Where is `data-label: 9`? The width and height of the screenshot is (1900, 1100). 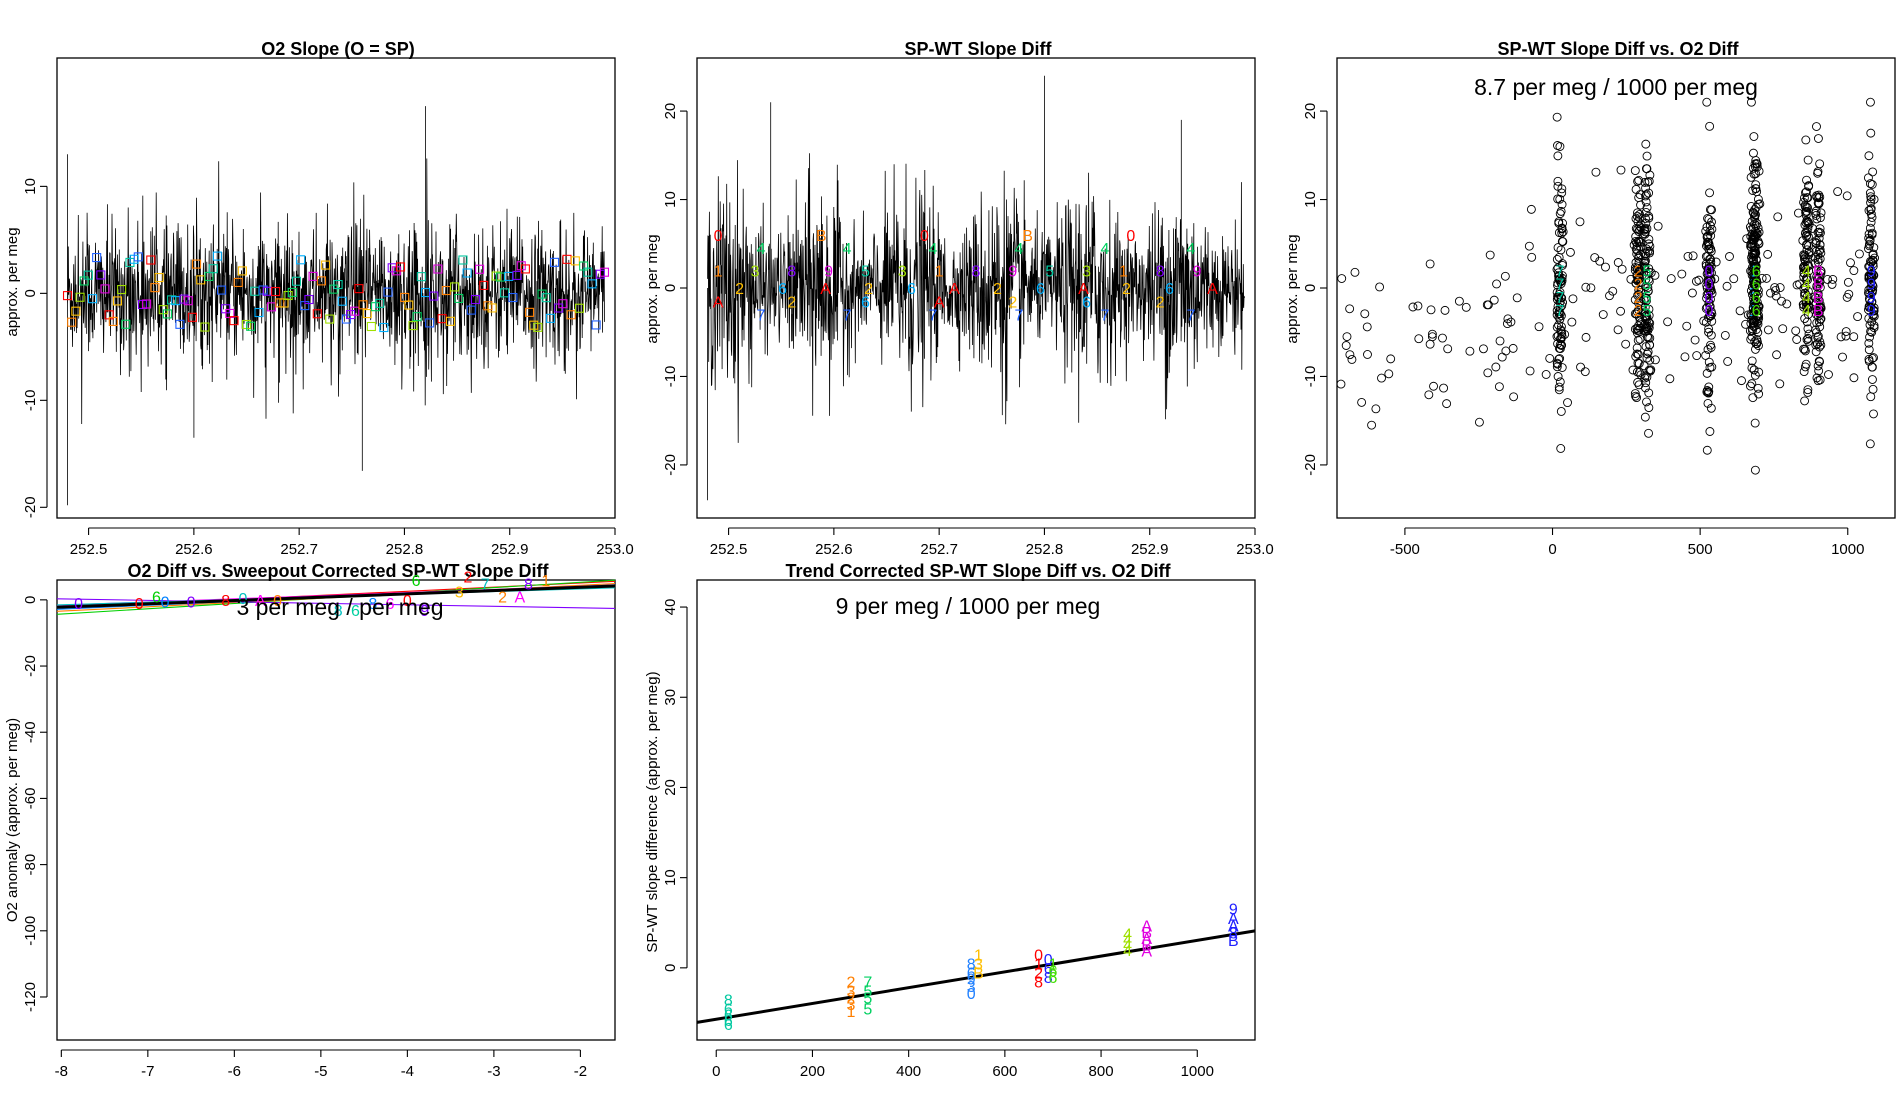
data-label: 9 is located at coordinates (424, 611).